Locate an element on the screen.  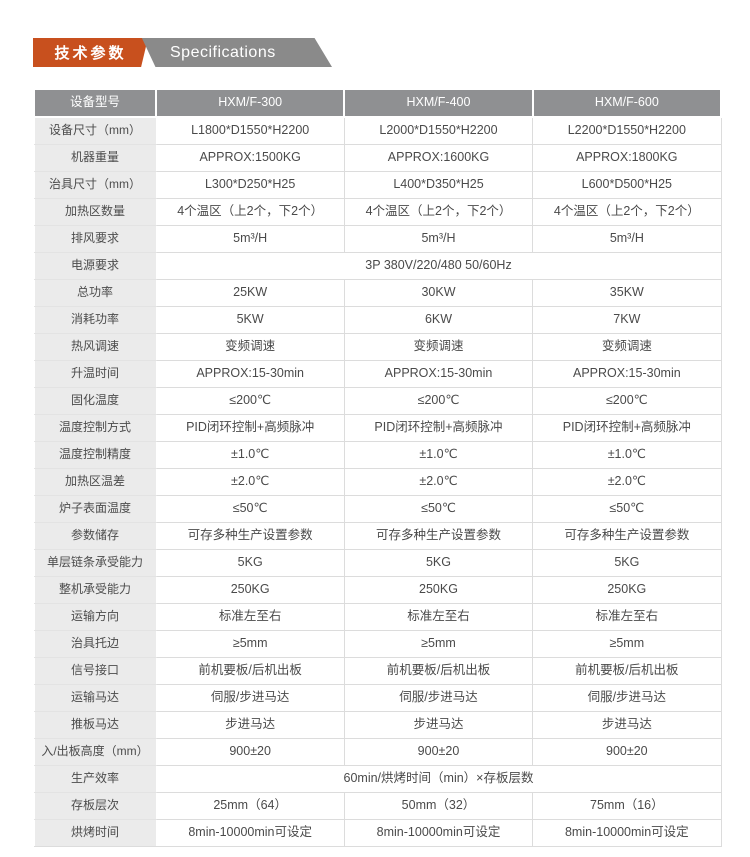
row-label: 运输方向 is located at coordinates (95, 617).